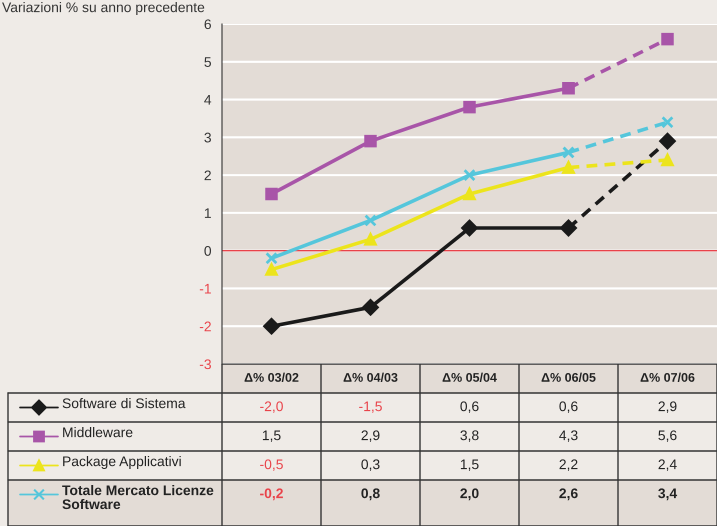 This screenshot has height=526, width=717. I want to click on data-label: 2,9, so click(371, 436).